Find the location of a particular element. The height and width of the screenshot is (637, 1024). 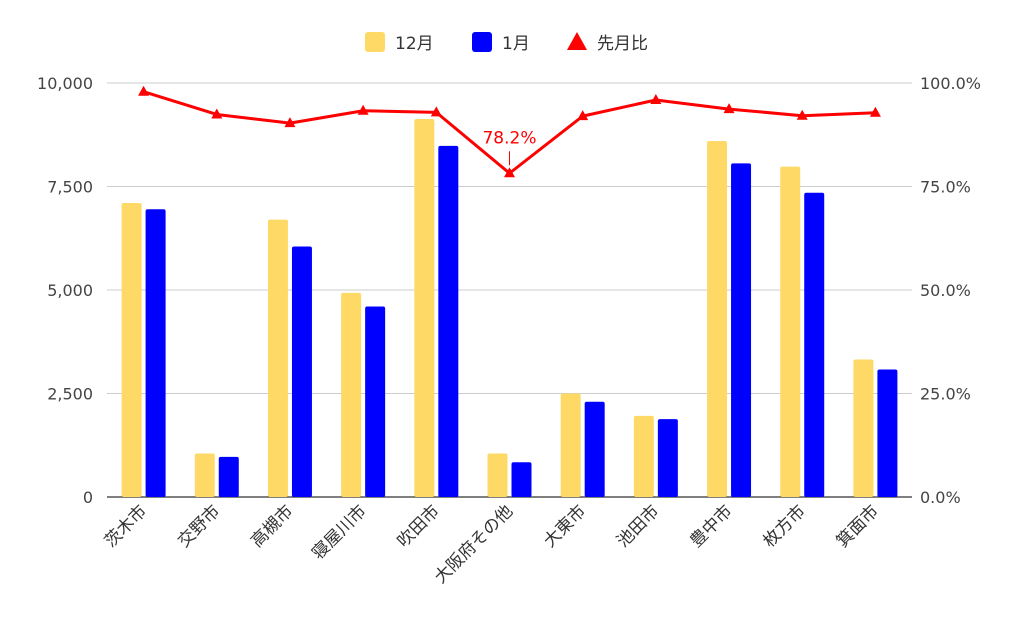

category-label: 箕面市 is located at coordinates (858, 526).